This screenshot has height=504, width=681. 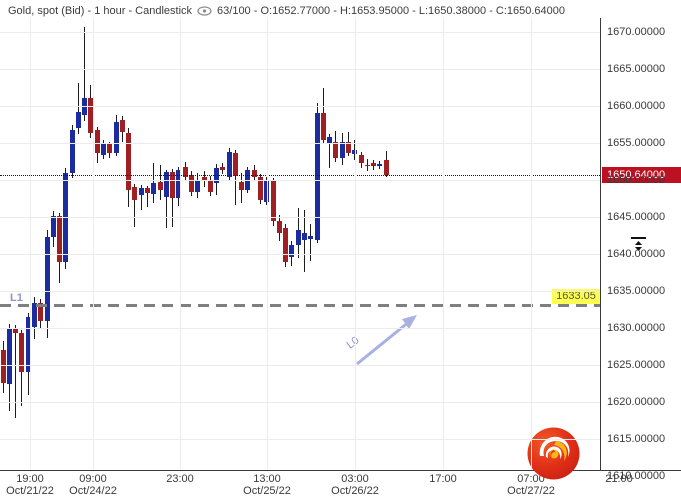 I want to click on time-axis-label: 17:00, so click(x=443, y=479).